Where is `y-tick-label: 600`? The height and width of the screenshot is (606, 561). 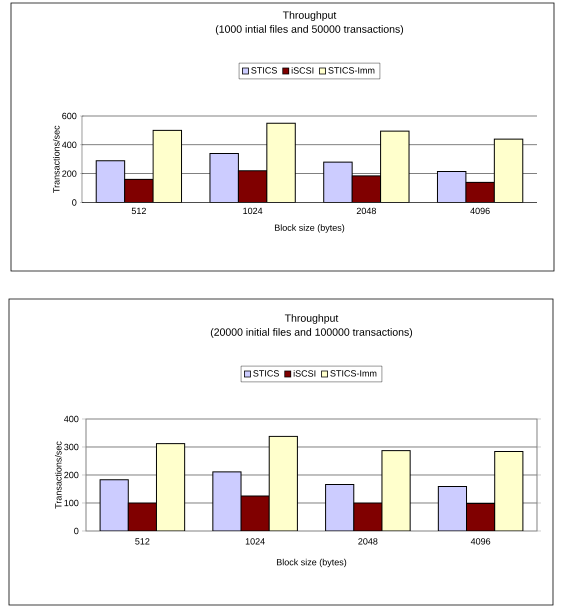 y-tick-label: 600 is located at coordinates (69, 116).